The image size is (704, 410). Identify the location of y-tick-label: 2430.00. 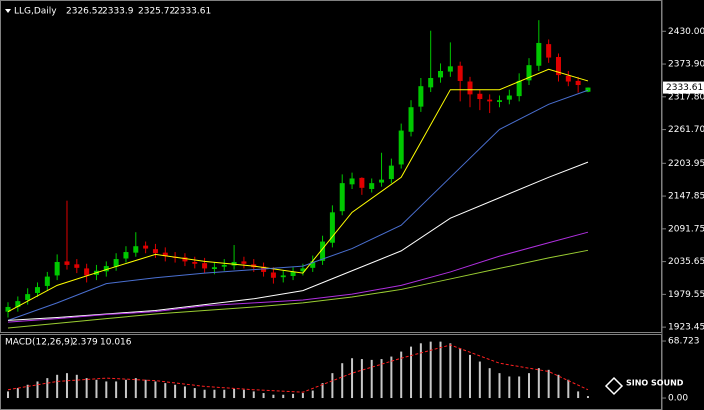
(686, 32).